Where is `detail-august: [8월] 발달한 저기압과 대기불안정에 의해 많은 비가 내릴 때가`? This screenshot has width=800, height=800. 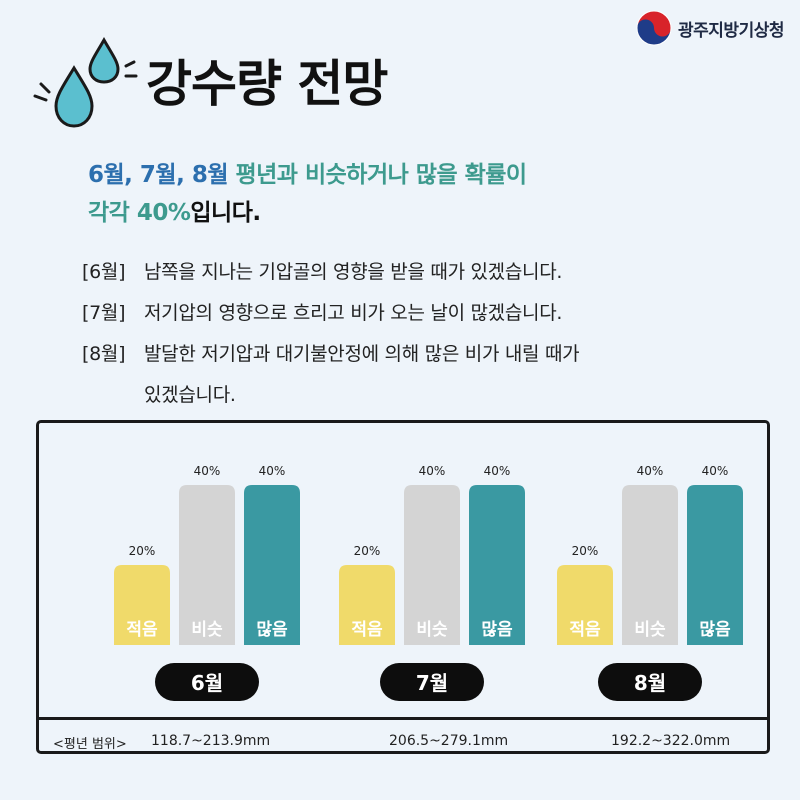 detail-august: [8월] 발달한 저기압과 대기불안정에 의해 많은 비가 내릴 때가 is located at coordinates (331, 354).